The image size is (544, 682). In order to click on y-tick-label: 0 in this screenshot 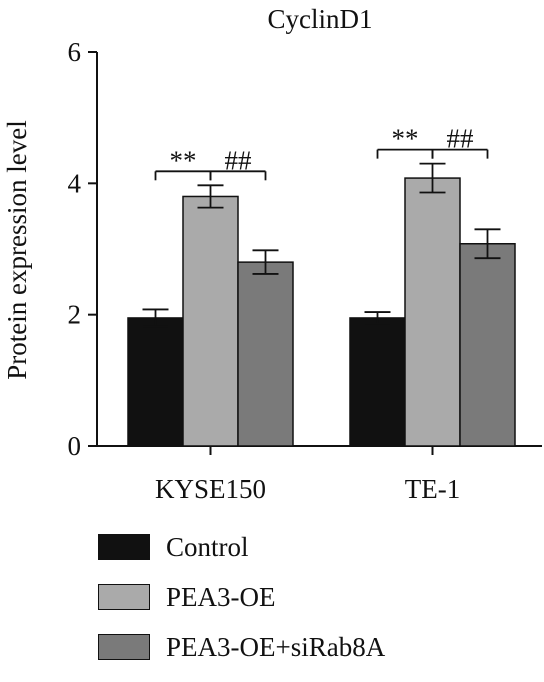, I will do `click(75, 446)`.